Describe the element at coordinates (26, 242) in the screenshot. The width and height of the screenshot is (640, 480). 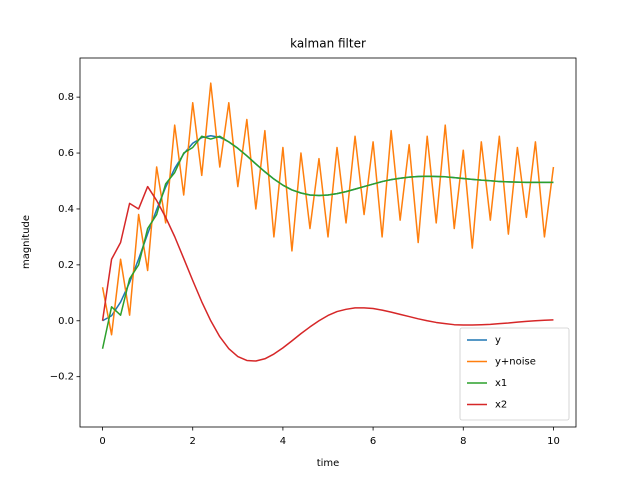
I see `y-axis-label: magnitude` at that location.